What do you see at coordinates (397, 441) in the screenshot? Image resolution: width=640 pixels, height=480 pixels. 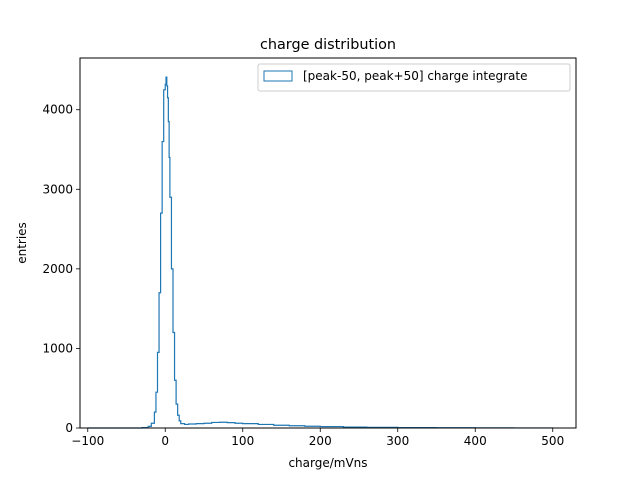 I see `x-tick-label: 300` at bounding box center [397, 441].